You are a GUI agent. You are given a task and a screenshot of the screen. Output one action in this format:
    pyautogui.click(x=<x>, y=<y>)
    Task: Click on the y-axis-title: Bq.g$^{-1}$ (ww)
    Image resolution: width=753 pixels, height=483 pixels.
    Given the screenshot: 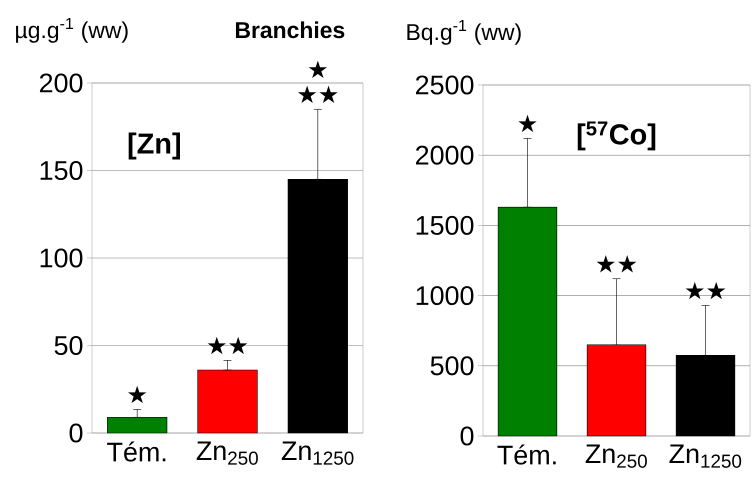 What is the action you would take?
    pyautogui.click(x=464, y=32)
    